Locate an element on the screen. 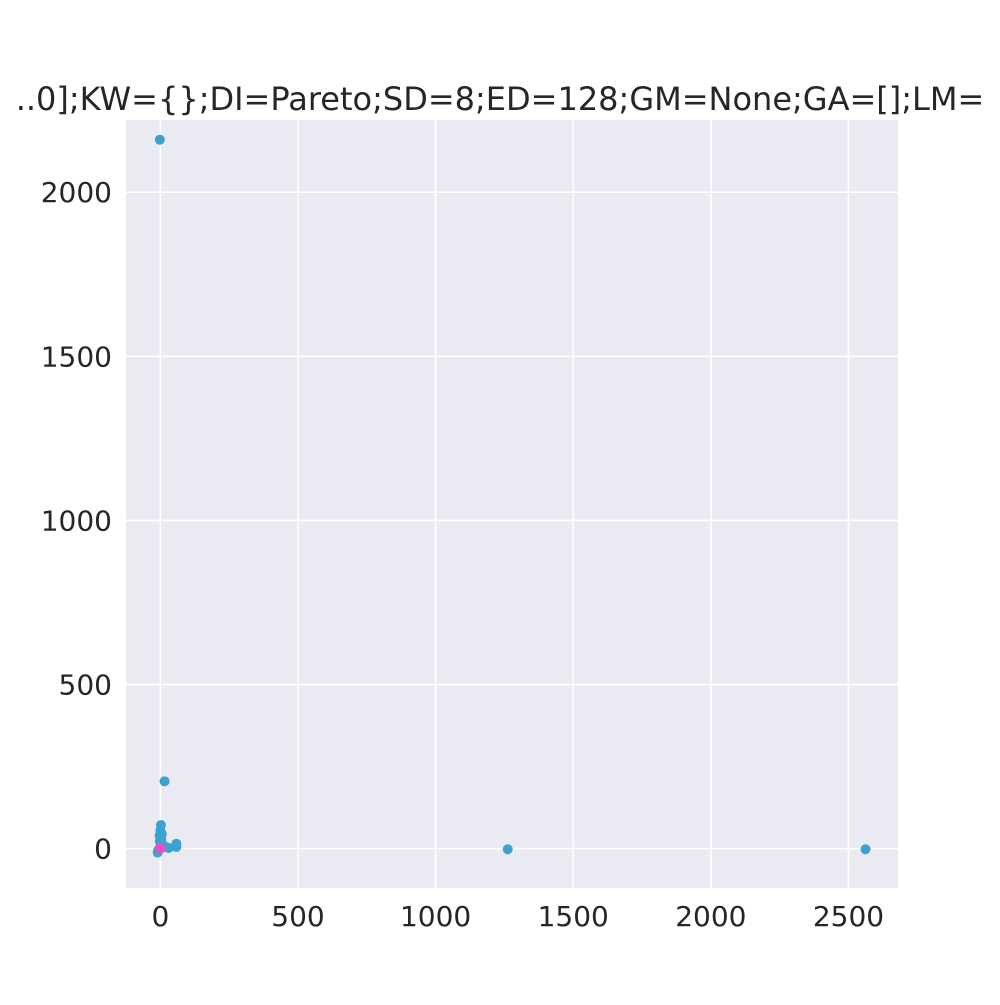 The image size is (1000, 1005). y-axis-ticks: 0 500 1000 1500 2000 is located at coordinates (76, 520).